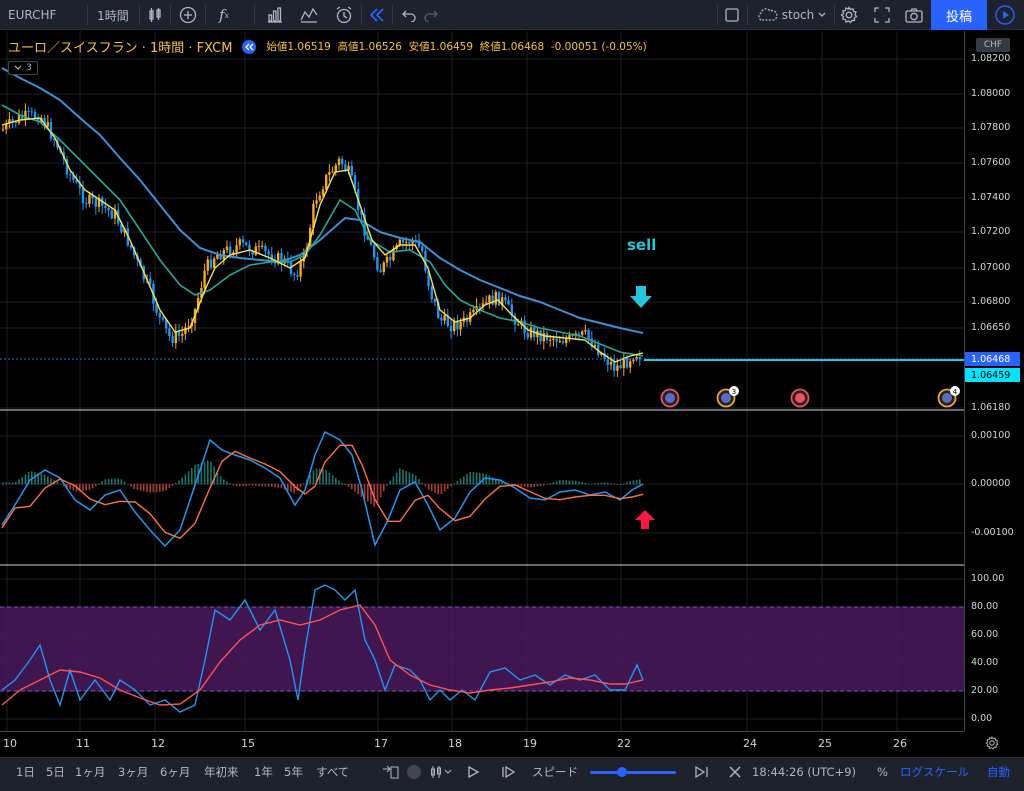 The height and width of the screenshot is (791, 1024). Describe the element at coordinates (263, 772) in the screenshot. I see `range-button: 1年` at that location.